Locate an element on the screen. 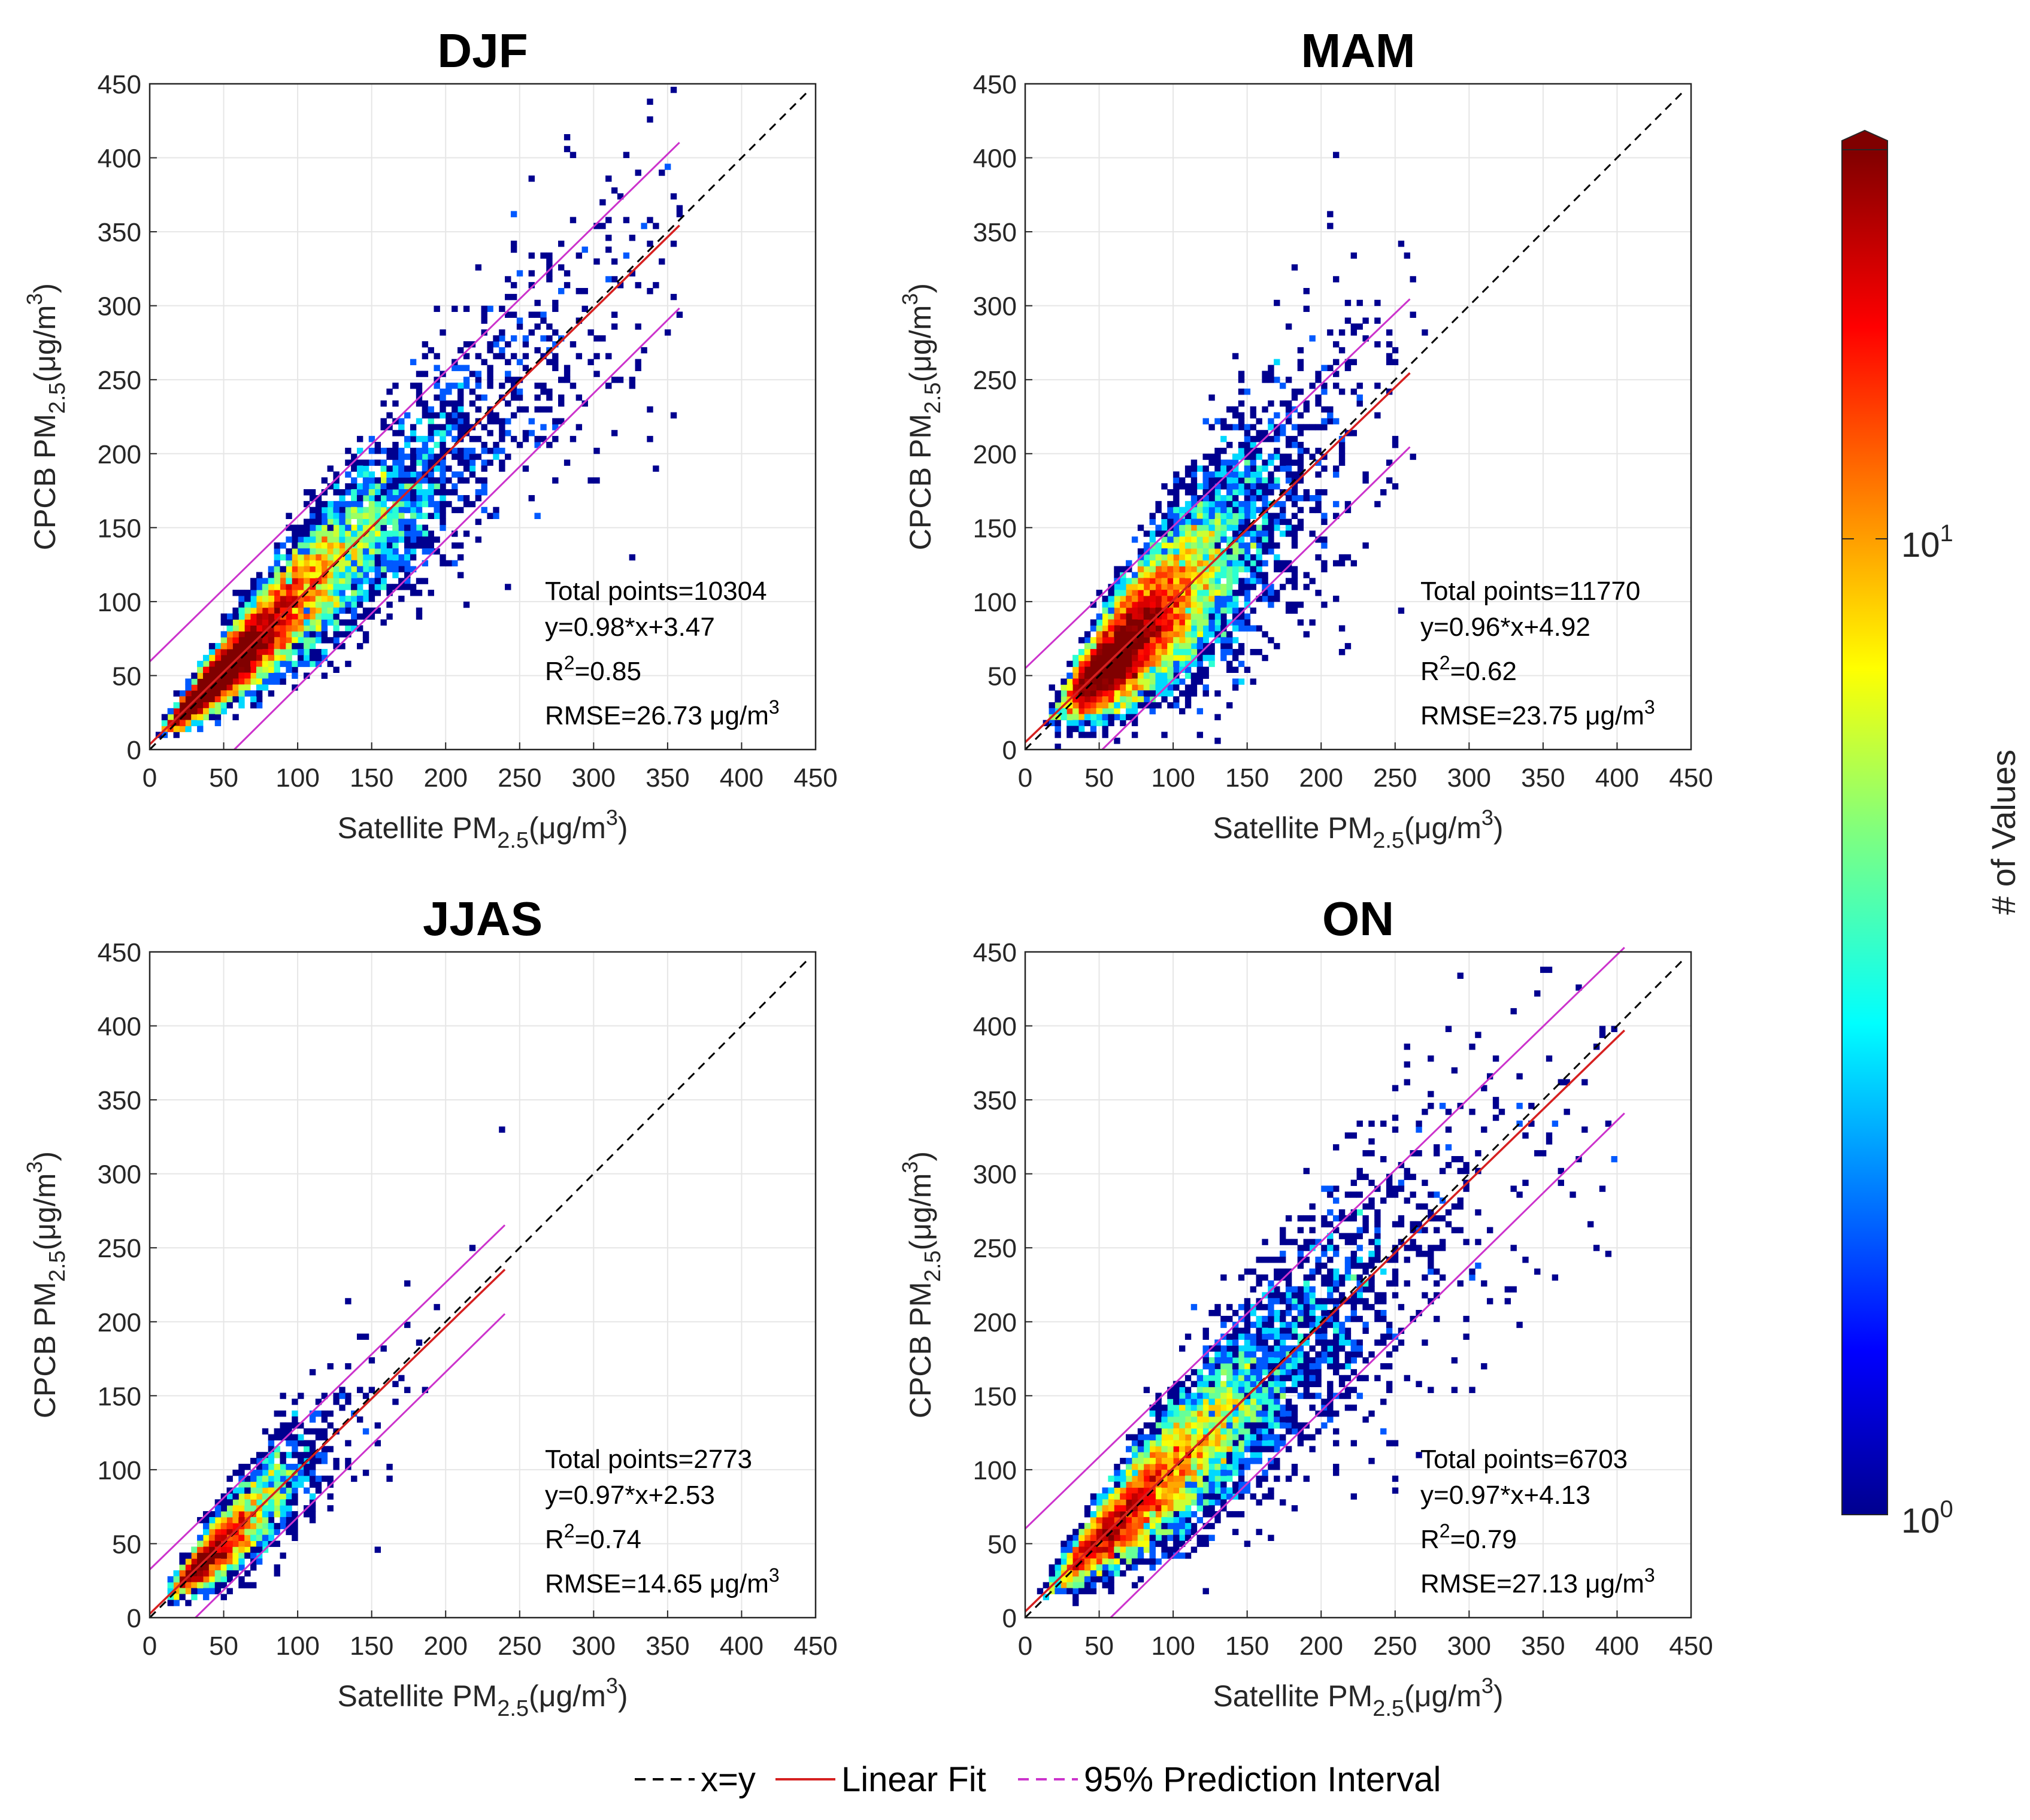  x-tick-label: 400 is located at coordinates (1617, 1646).